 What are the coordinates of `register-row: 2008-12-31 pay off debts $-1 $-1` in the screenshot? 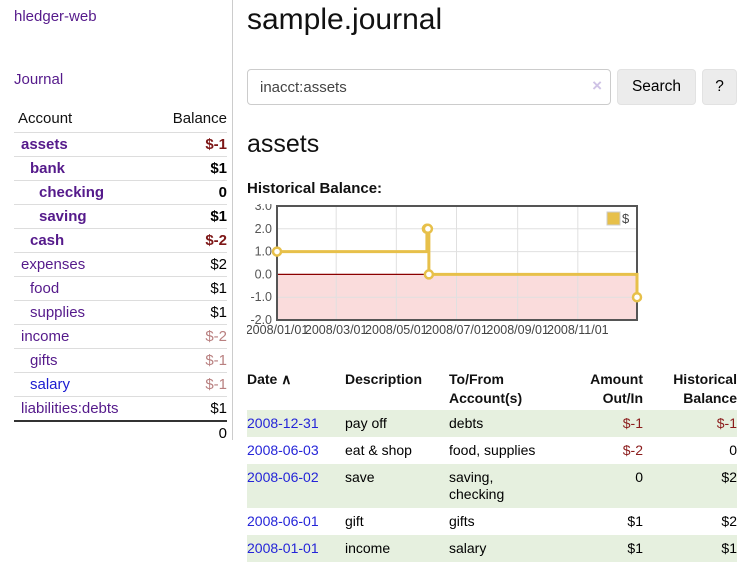 It's located at (492, 423).